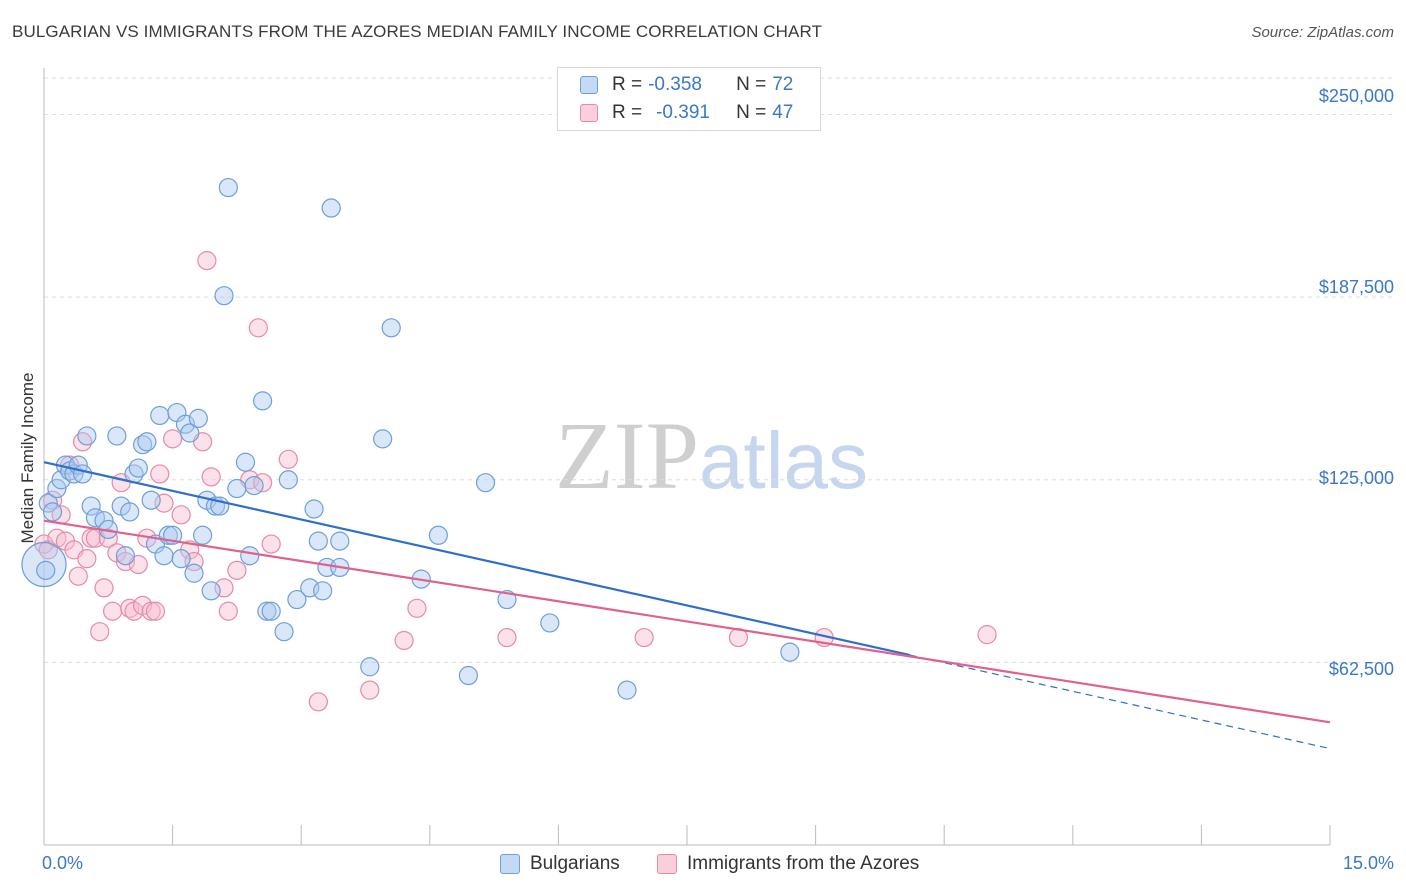 The width and height of the screenshot is (1406, 892). I want to click on y-tick-label-187500: $187,500, so click(1356, 287).